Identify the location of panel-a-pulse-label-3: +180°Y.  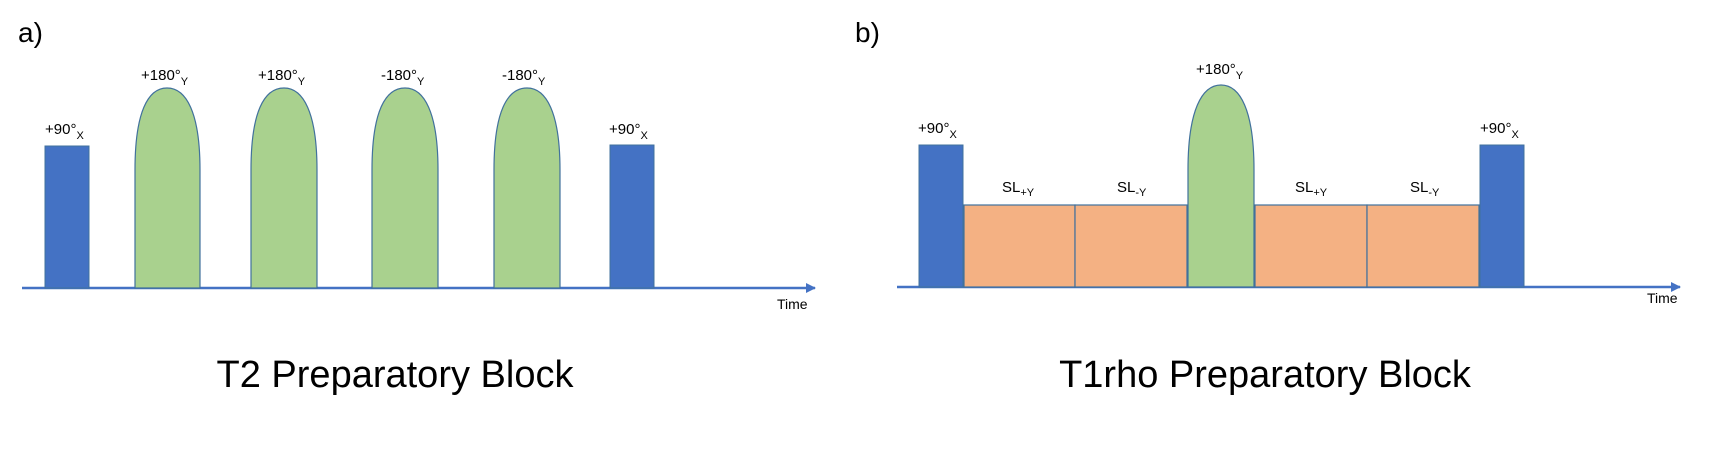
(282, 77).